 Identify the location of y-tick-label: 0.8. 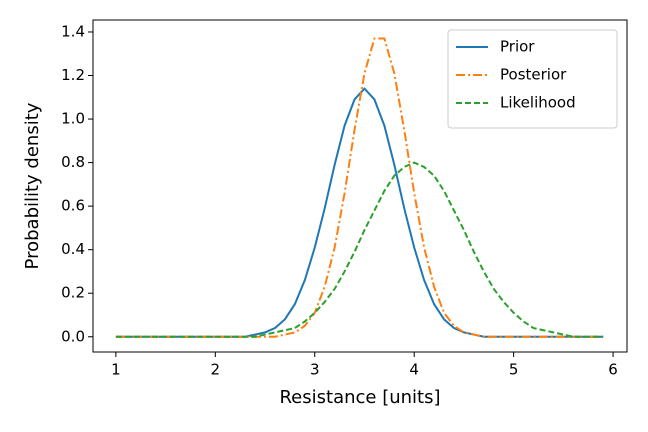
(73, 162).